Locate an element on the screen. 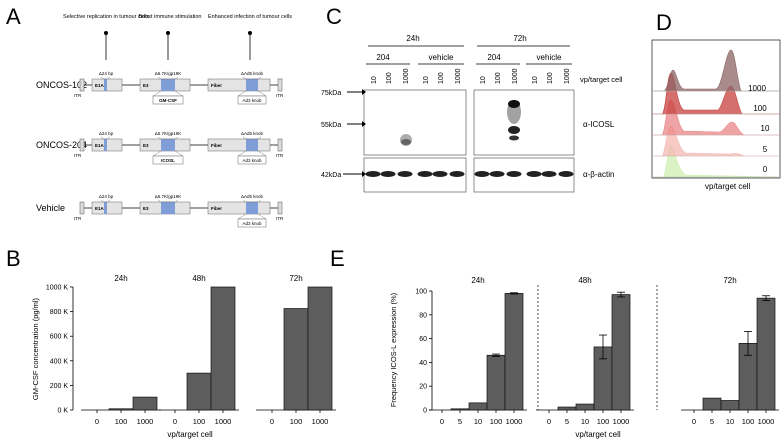 The image size is (784, 440). annotation-infection: Enhanced infection of tumour cells is located at coordinates (250, 17).